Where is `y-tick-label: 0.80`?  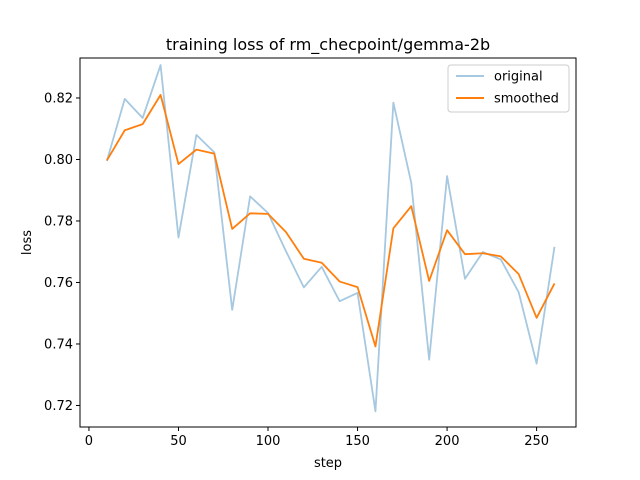
y-tick-label: 0.80 is located at coordinates (58, 160).